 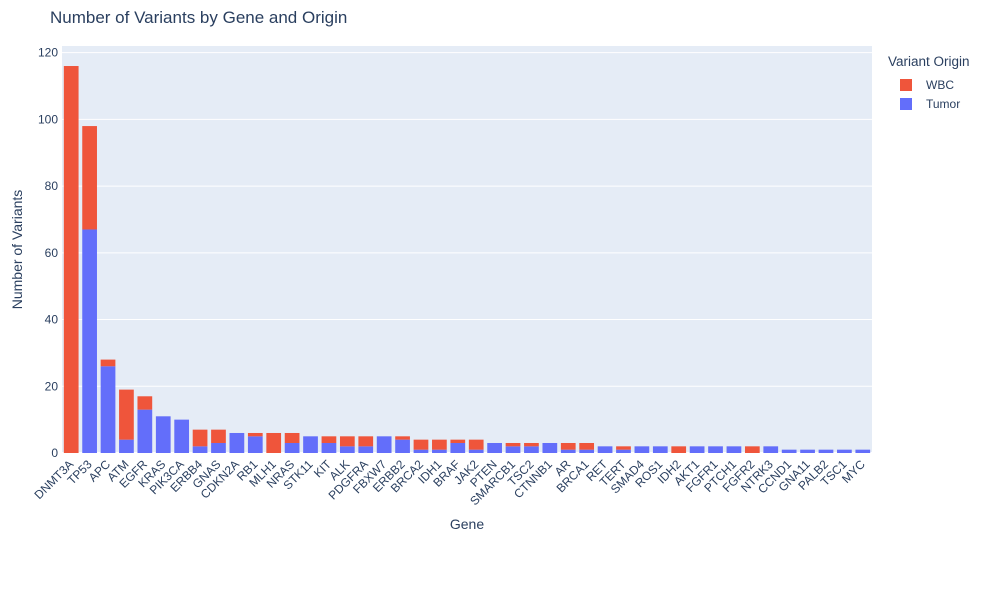 I want to click on bar-tumor-ar, so click(x=568, y=451).